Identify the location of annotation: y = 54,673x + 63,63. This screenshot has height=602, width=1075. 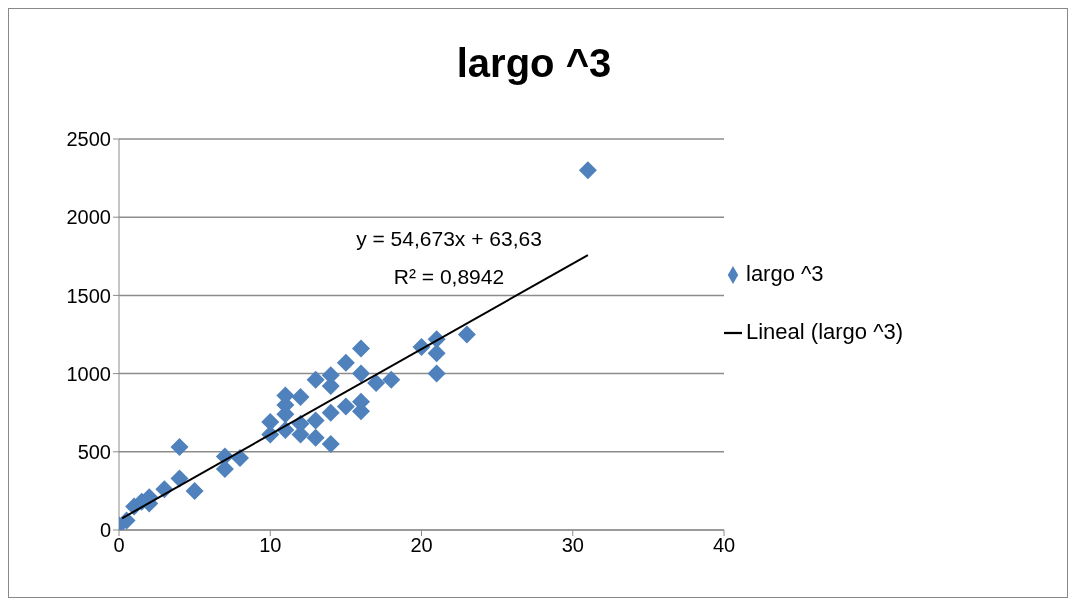
(449, 239).